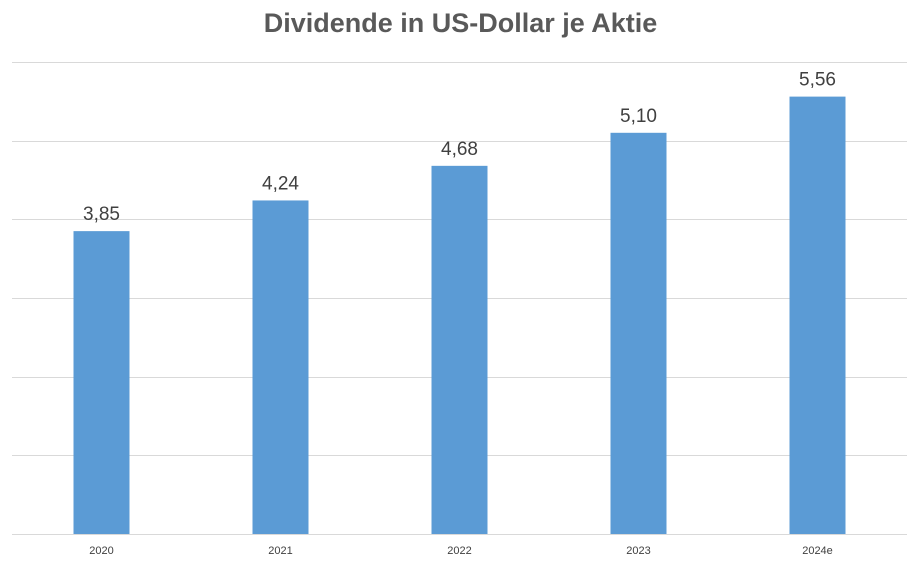  What do you see at coordinates (638, 116) in the screenshot?
I see `data-label-2023: 5,10` at bounding box center [638, 116].